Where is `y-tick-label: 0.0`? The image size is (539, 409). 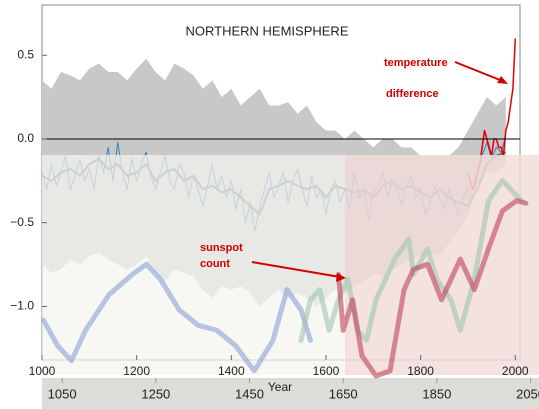 y-tick-label: 0.0 is located at coordinates (25, 138).